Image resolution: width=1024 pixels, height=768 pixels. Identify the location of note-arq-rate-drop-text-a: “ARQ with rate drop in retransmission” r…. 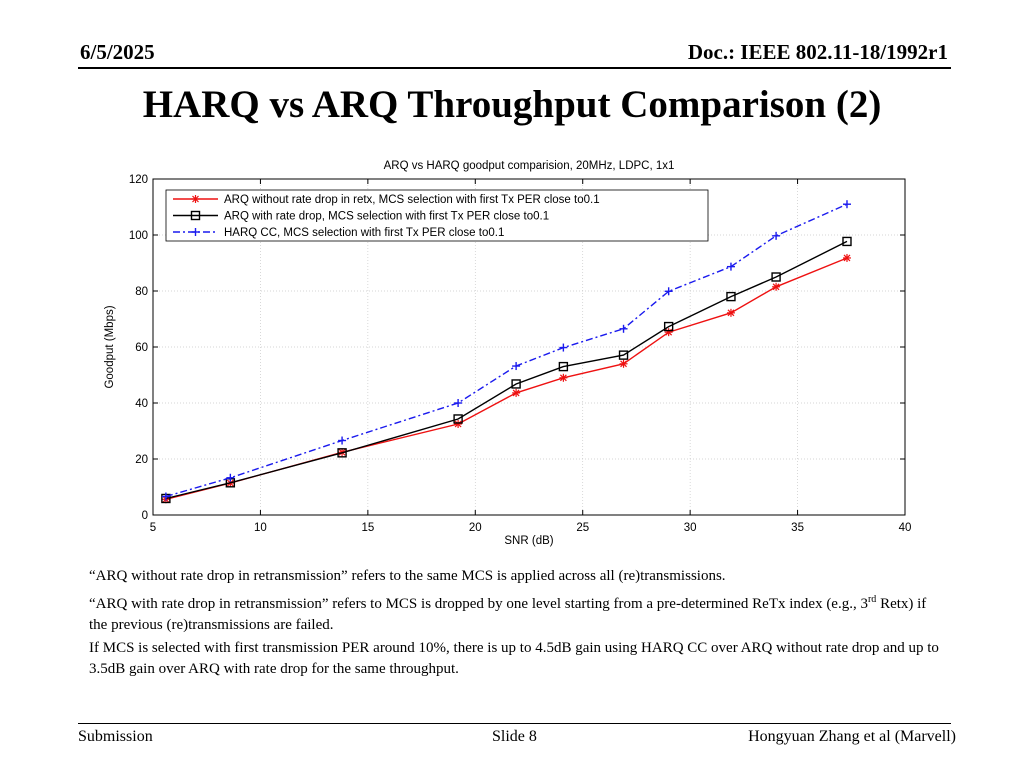
(478, 604).